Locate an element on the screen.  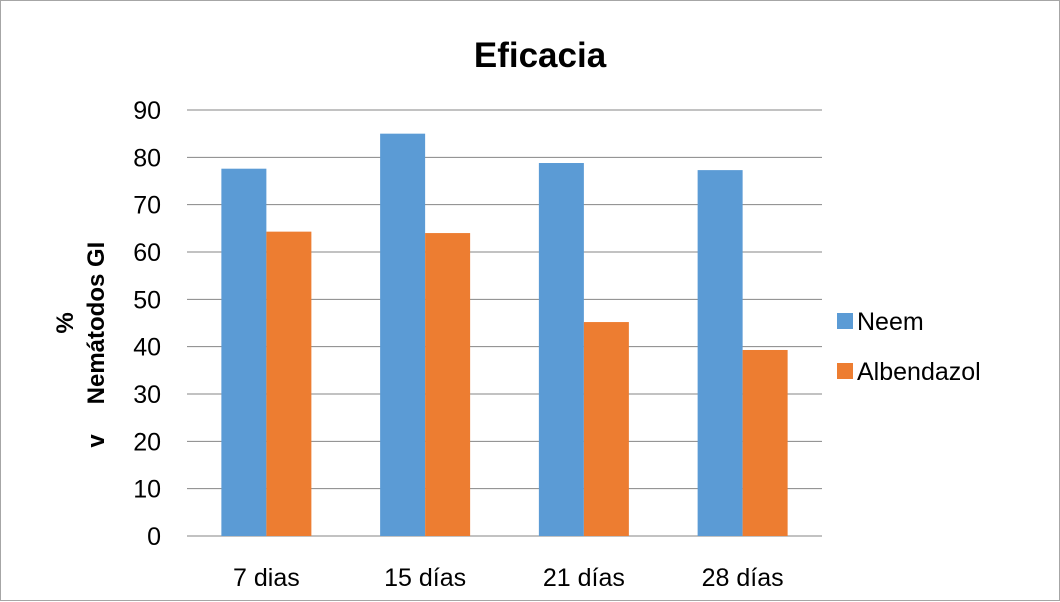
y-tick-label: 0 is located at coordinates (154, 537).